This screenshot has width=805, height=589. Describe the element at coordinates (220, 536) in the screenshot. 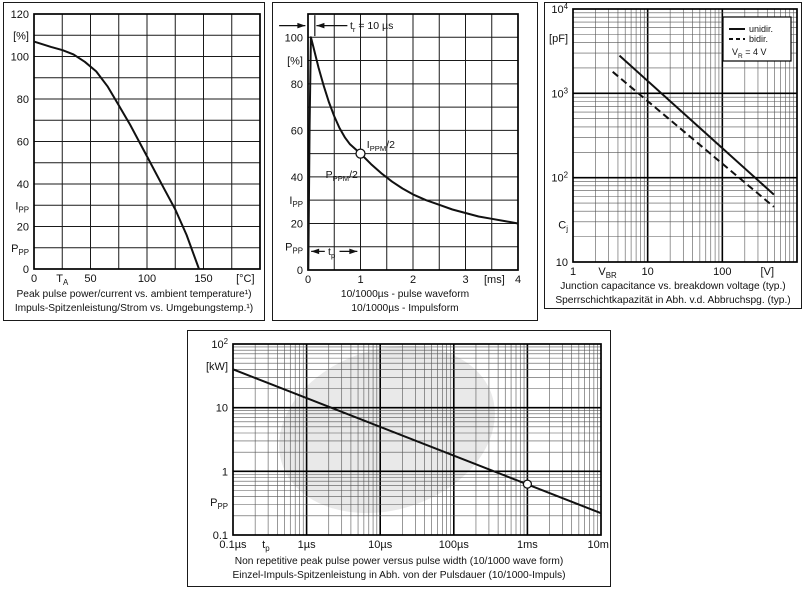

I see `y-tick-label: 0.1` at that location.